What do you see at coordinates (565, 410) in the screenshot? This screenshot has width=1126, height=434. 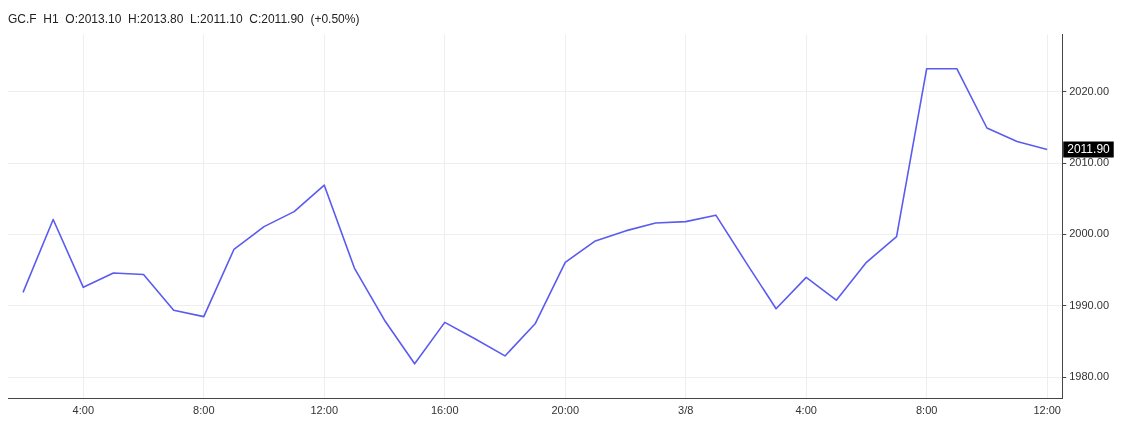 I see `x-tick-label: 20:00` at bounding box center [565, 410].